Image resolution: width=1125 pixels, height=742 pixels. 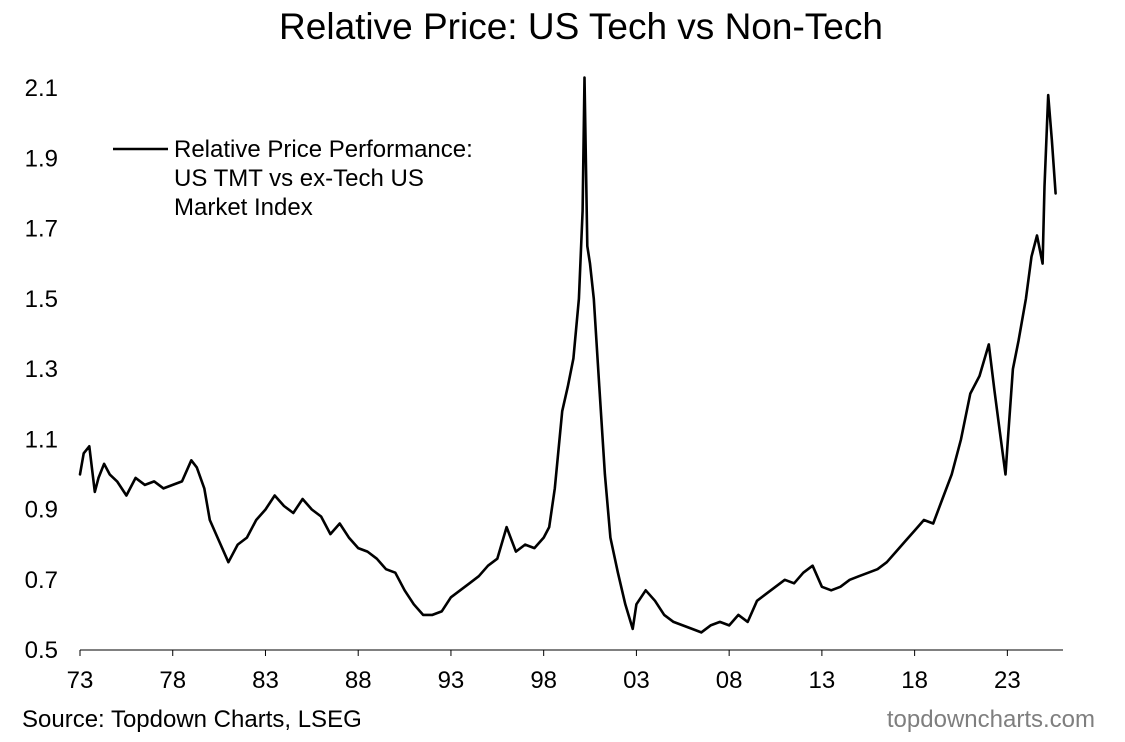 I want to click on y-tick-label: 1.3, so click(x=41, y=369).